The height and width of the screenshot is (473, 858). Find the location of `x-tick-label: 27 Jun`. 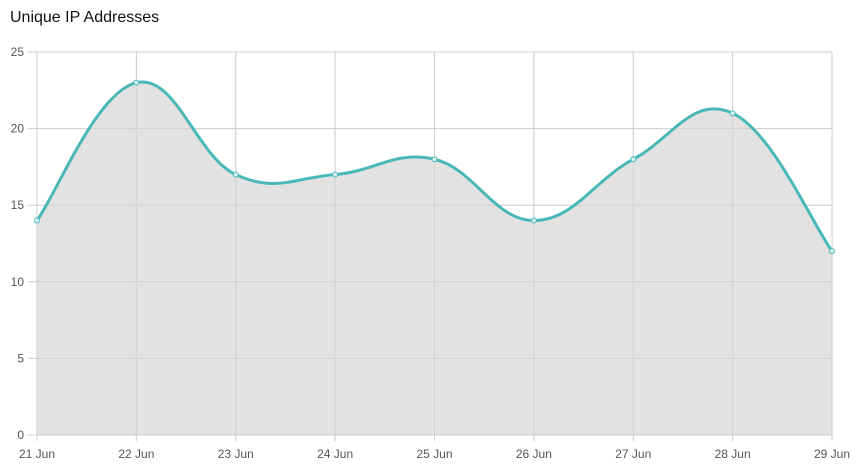

x-tick-label: 27 Jun is located at coordinates (633, 454).